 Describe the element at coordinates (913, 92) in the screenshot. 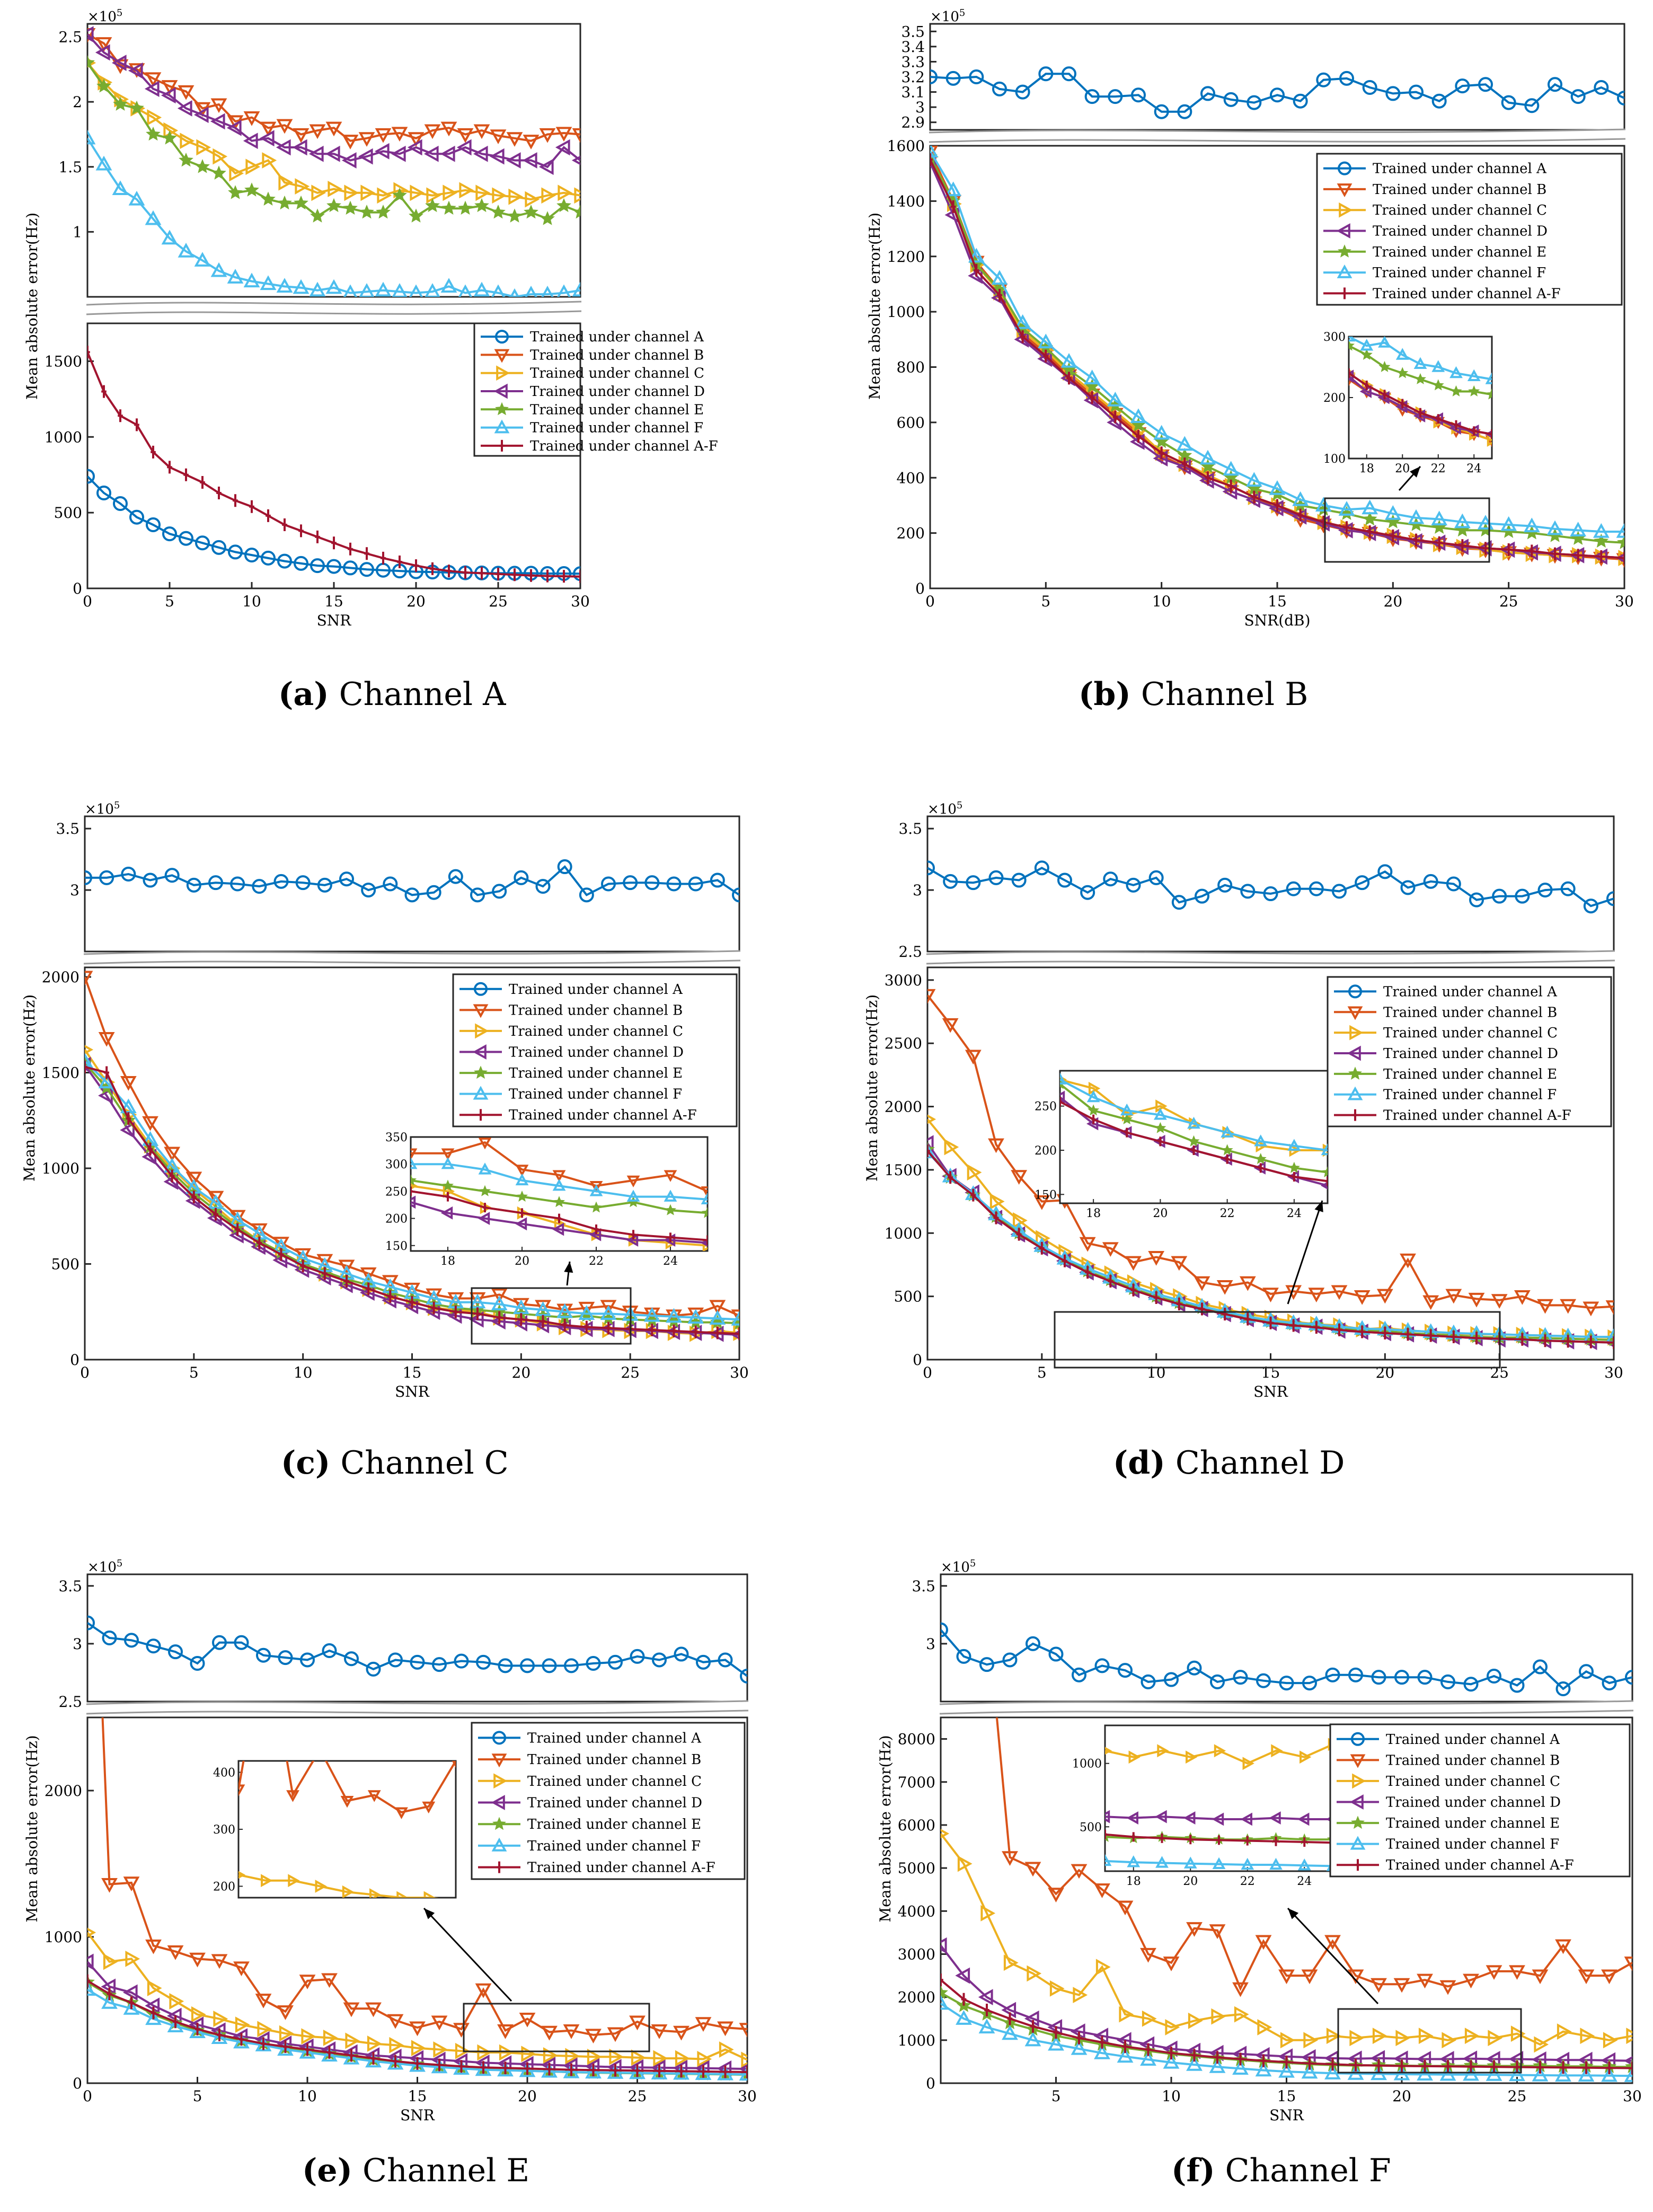

I see `upper-ytick-label: 3.1` at that location.